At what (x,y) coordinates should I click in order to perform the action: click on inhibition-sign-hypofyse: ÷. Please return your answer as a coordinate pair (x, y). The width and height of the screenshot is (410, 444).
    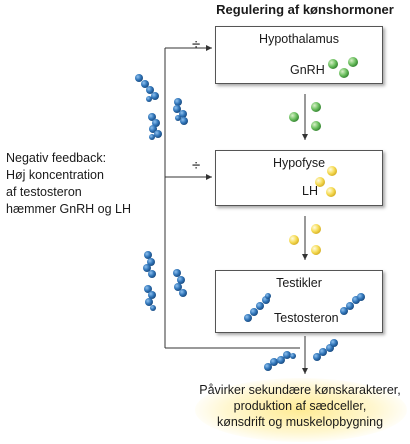
    Looking at the image, I should click on (196, 165).